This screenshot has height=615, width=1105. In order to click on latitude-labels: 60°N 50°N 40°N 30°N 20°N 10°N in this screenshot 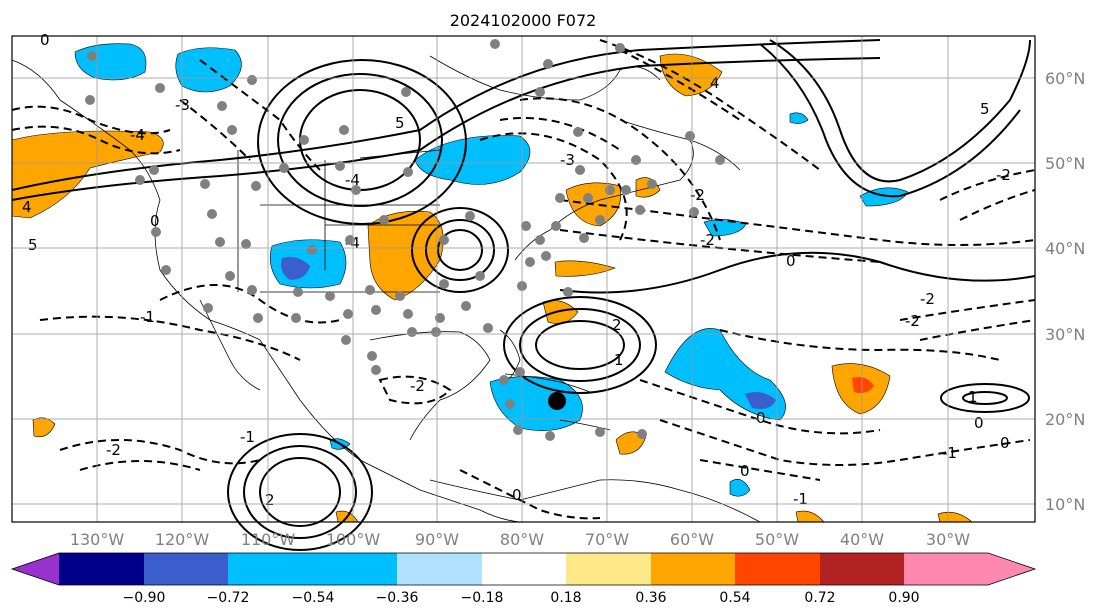, I will do `click(1065, 291)`.